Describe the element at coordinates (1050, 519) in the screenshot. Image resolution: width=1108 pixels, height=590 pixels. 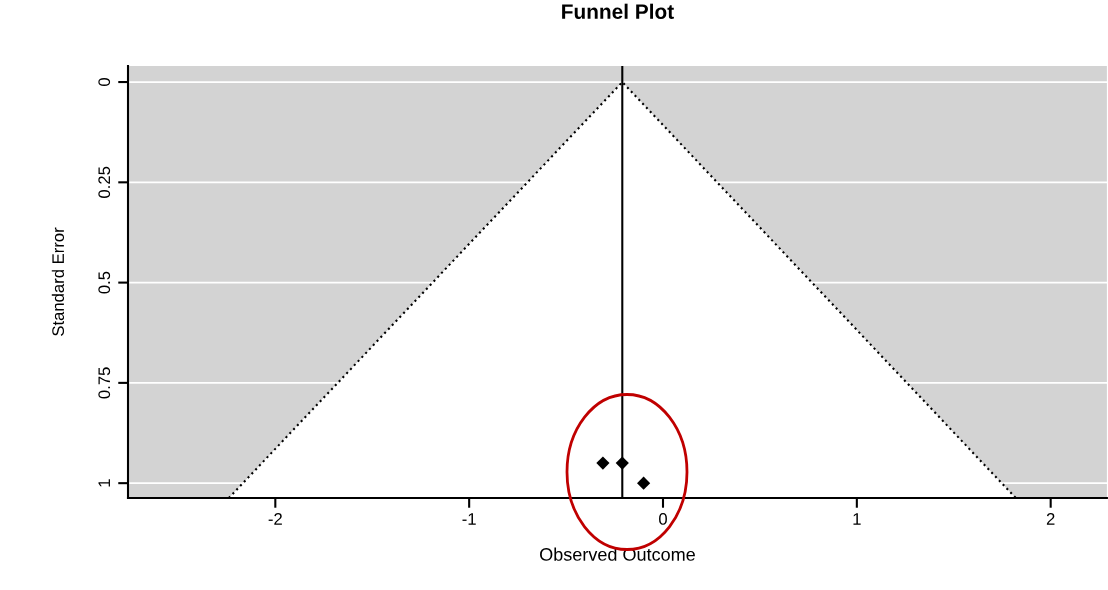
I see `x-tick-label: 2` at that location.